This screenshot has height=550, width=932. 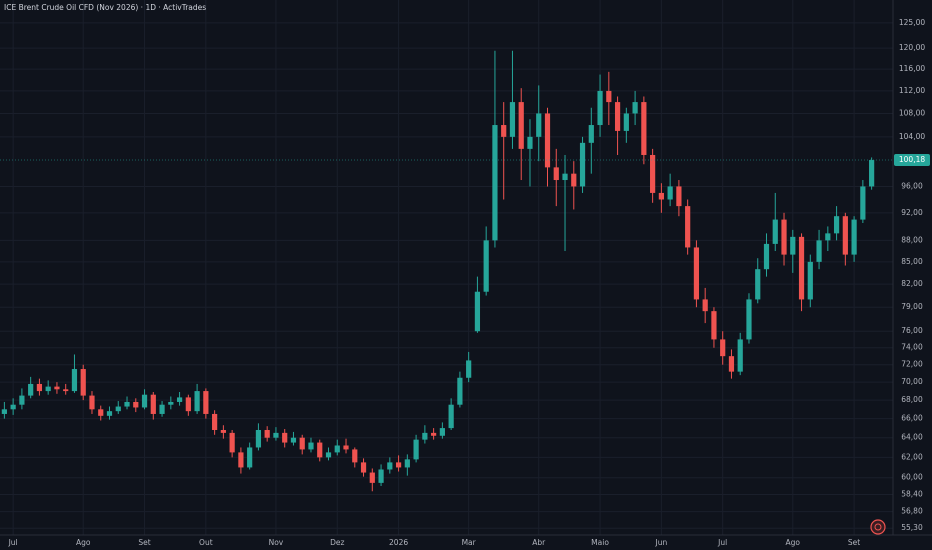 What do you see at coordinates (206, 542) in the screenshot?
I see `x-tick-label: Out` at bounding box center [206, 542].